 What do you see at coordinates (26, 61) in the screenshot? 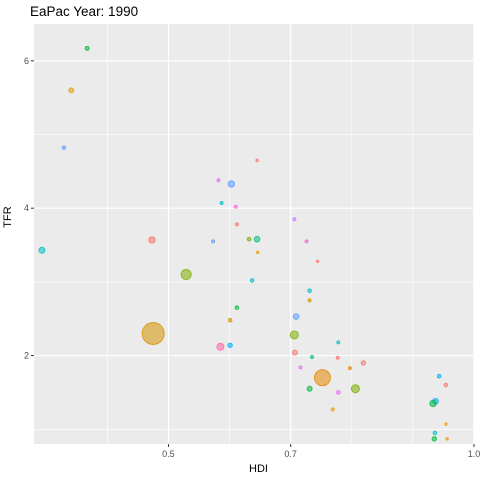
I see `y-tick-label: 6` at bounding box center [26, 61].